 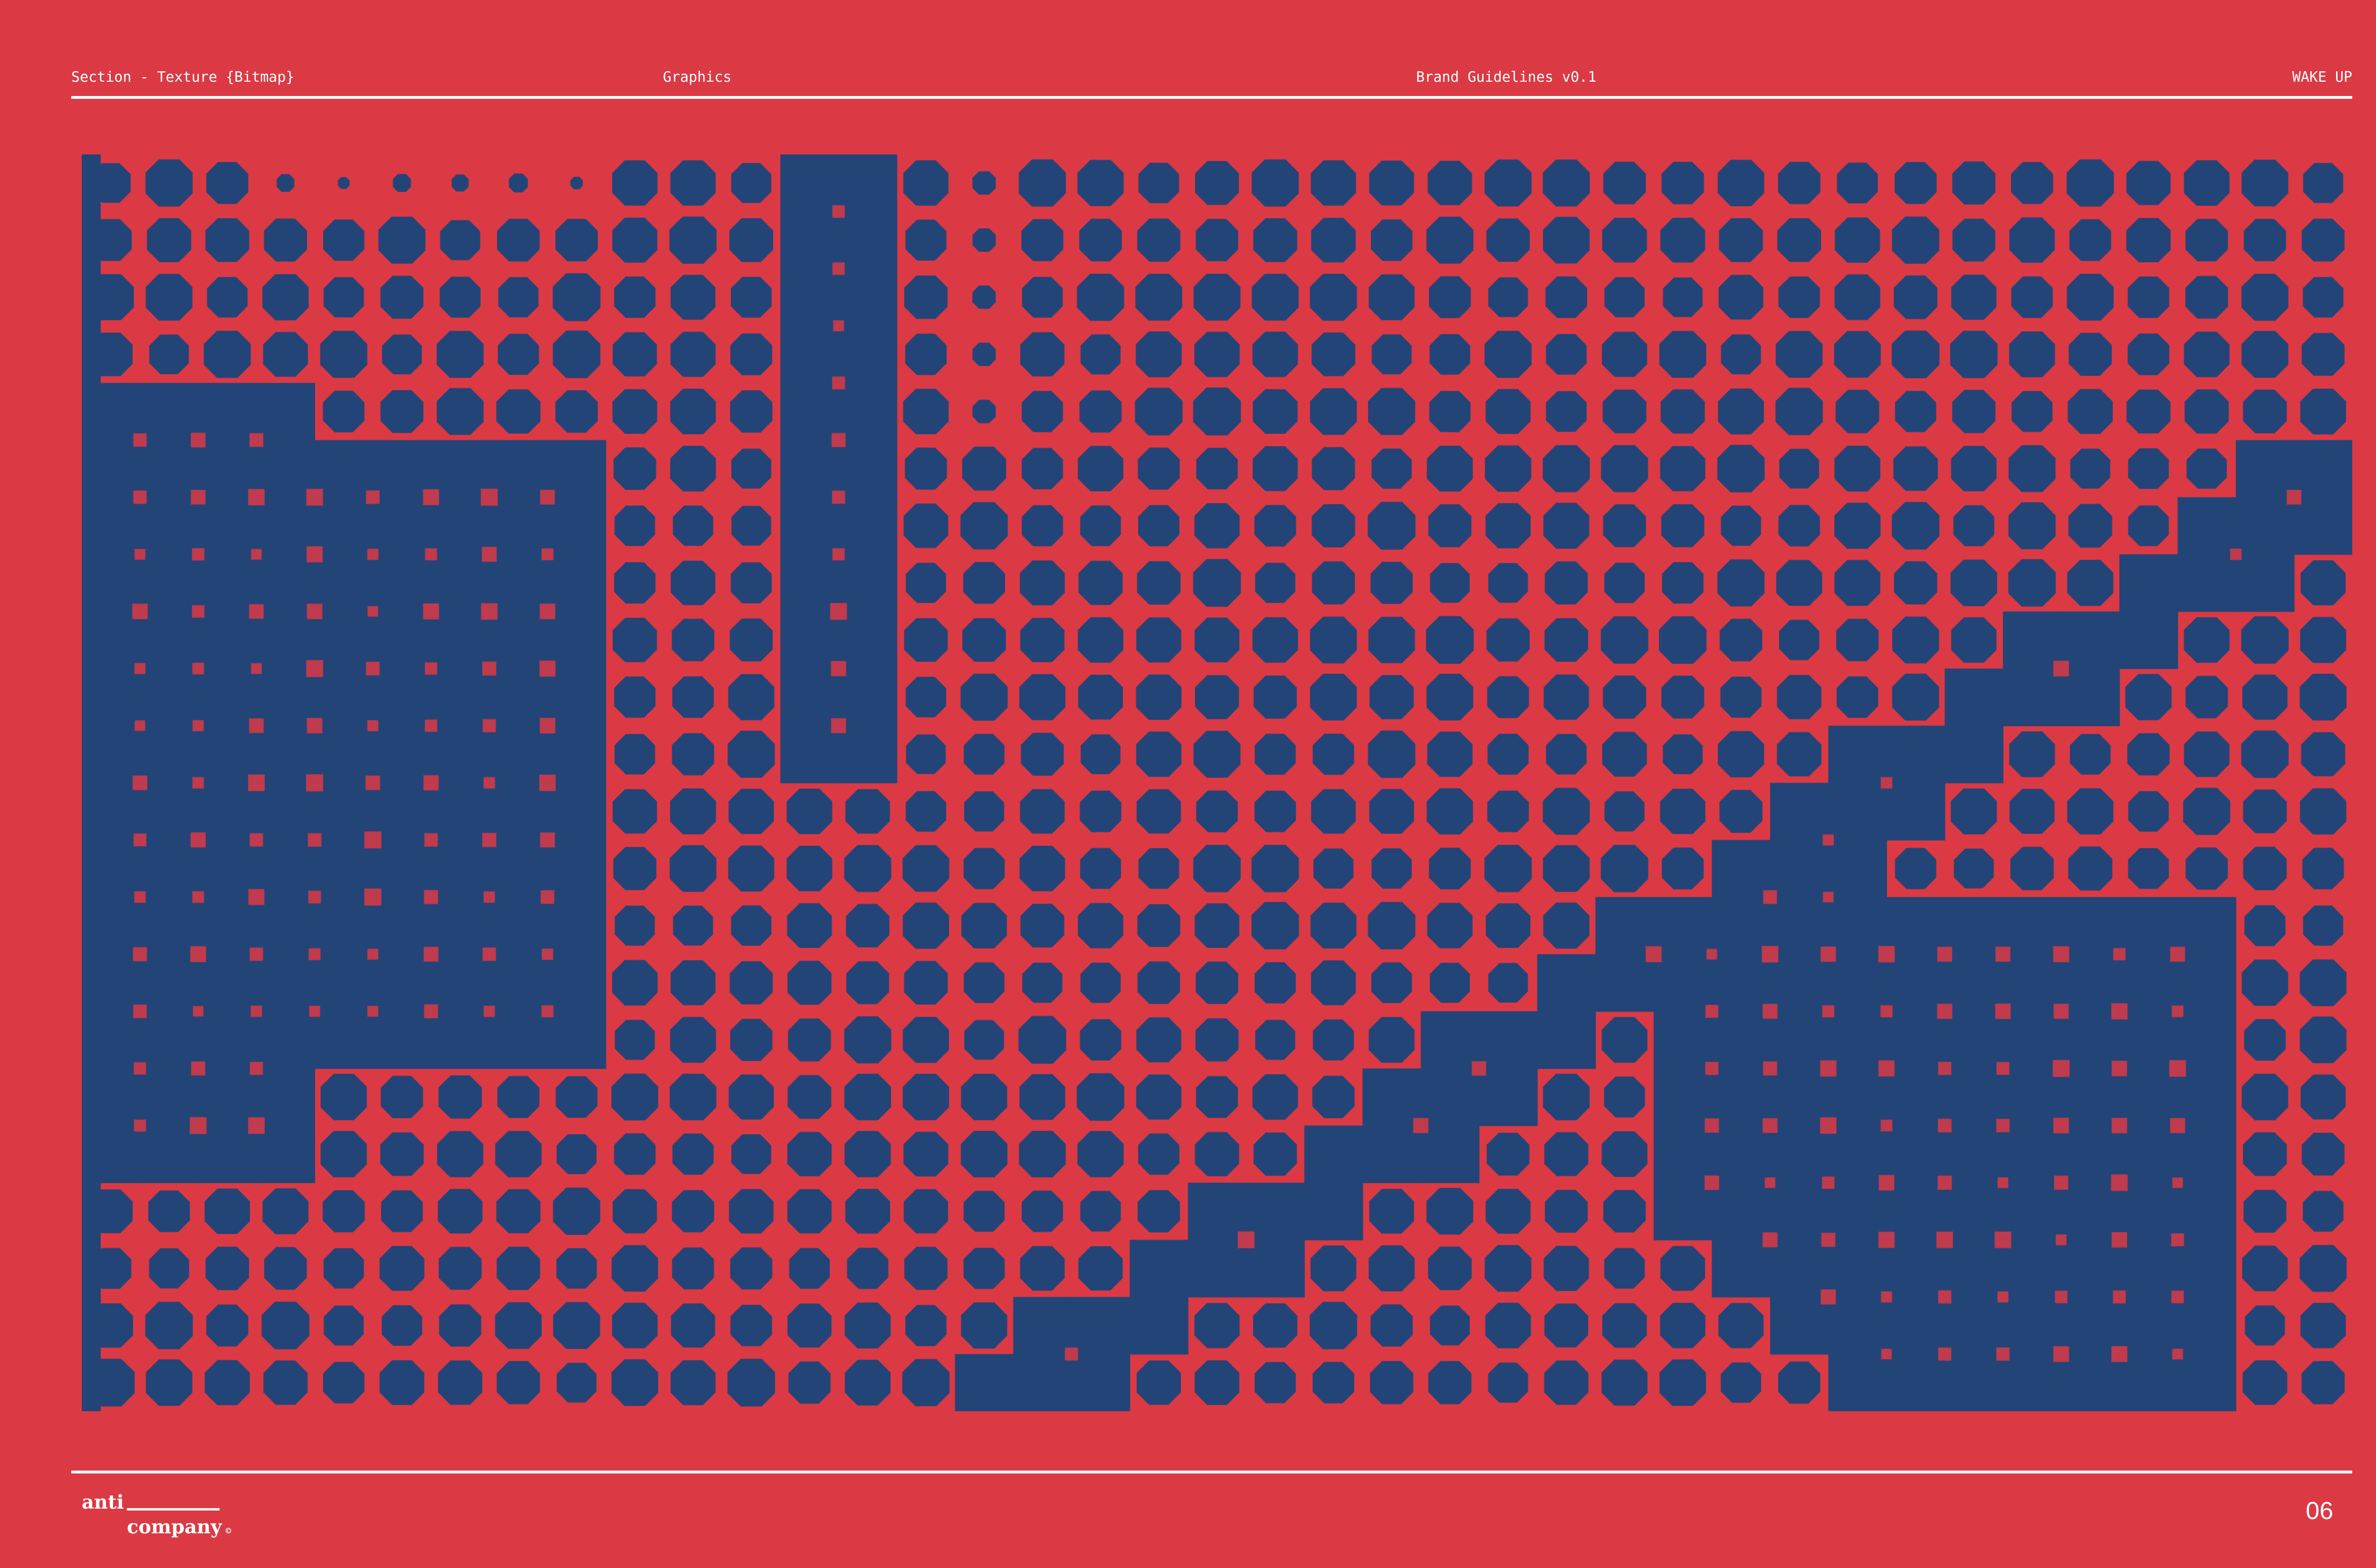 I want to click on header-section: Section - Texture {Bitmap}, so click(x=183, y=78).